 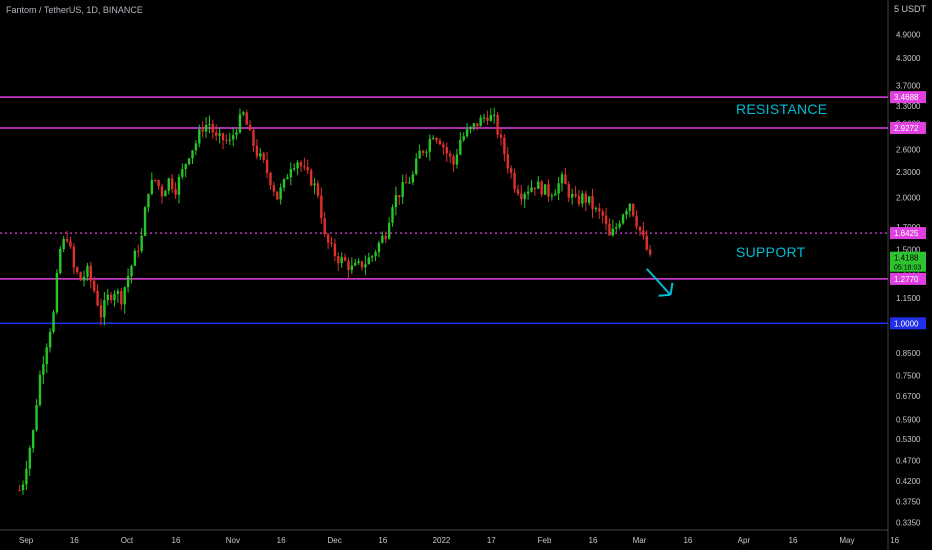 What do you see at coordinates (659, 282) in the screenshot?
I see `projection-arrow-shaft` at bounding box center [659, 282].